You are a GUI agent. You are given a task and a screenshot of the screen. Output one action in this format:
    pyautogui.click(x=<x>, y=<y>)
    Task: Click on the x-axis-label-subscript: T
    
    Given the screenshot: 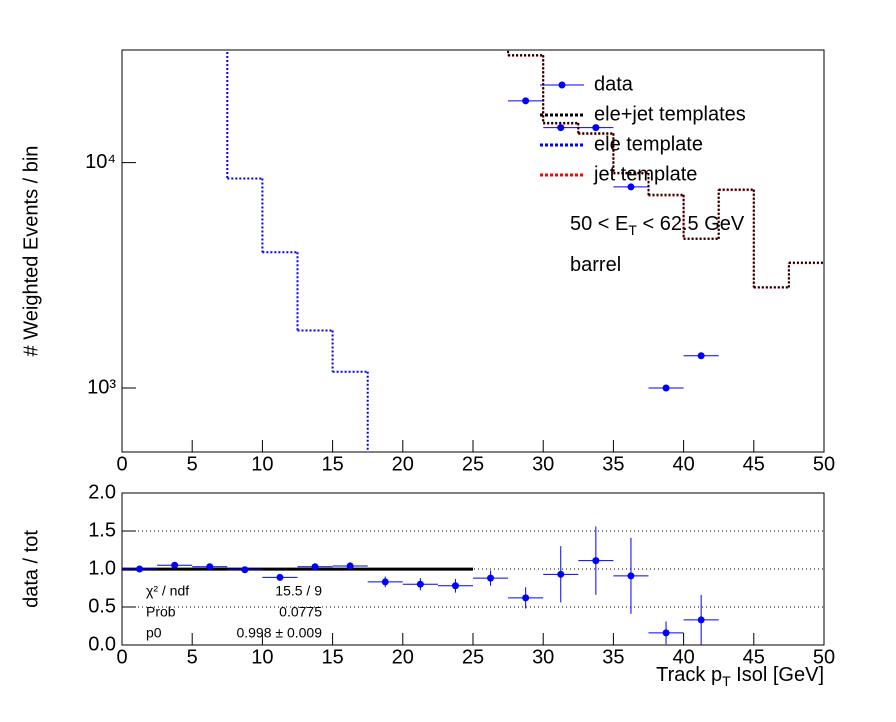 What is the action you would take?
    pyautogui.click(x=726, y=681)
    